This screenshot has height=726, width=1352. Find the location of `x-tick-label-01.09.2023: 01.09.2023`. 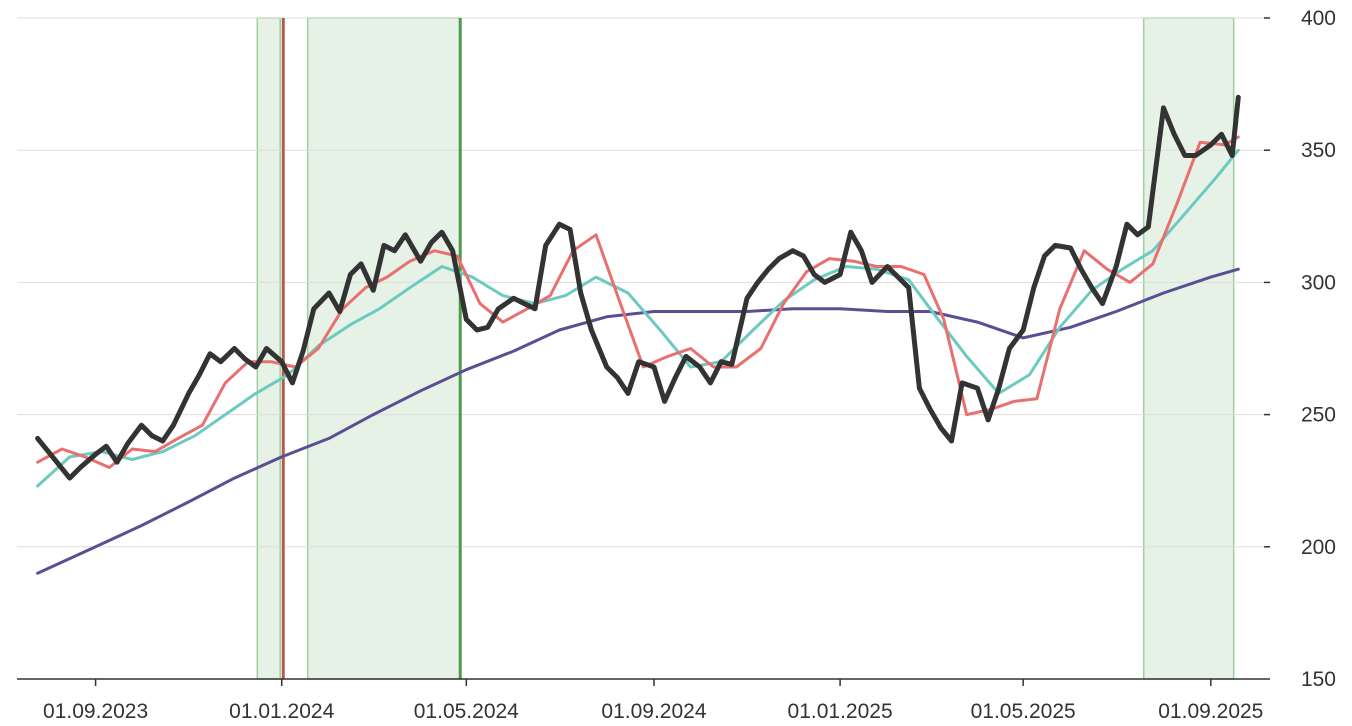

x-tick-label-01.09.2023: 01.09.2023 is located at coordinates (95, 711).